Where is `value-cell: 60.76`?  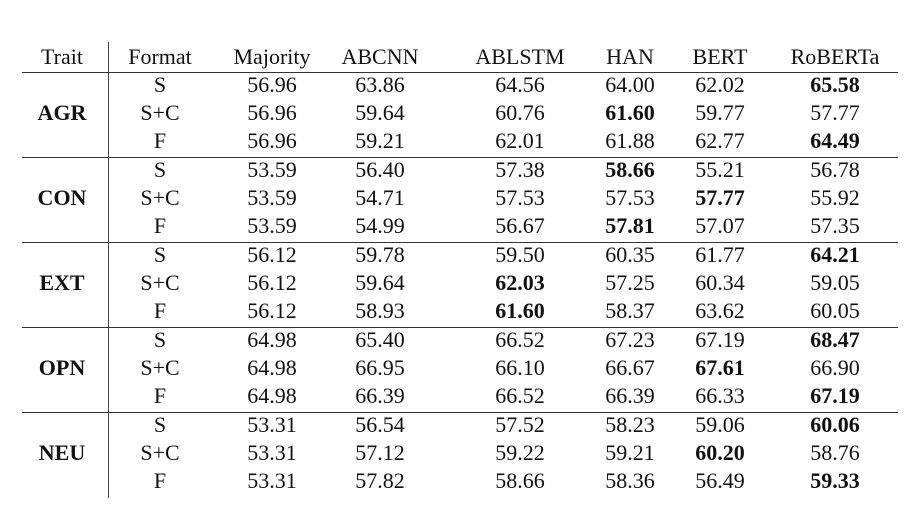 value-cell: 60.76 is located at coordinates (520, 112).